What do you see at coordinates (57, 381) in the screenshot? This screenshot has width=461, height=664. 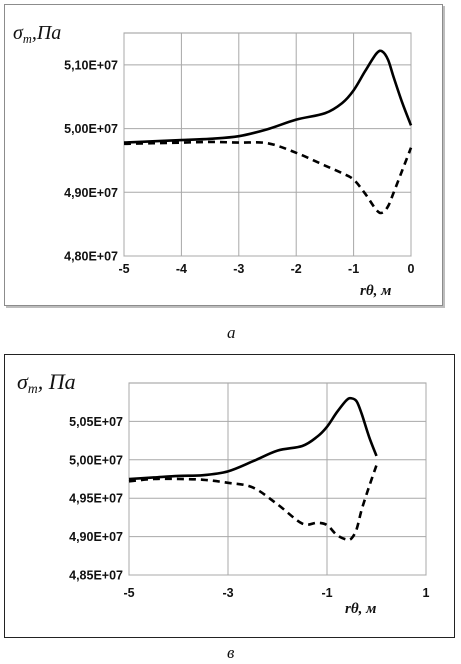 I see `chart-b-y-axis-unit: , Па` at bounding box center [57, 381].